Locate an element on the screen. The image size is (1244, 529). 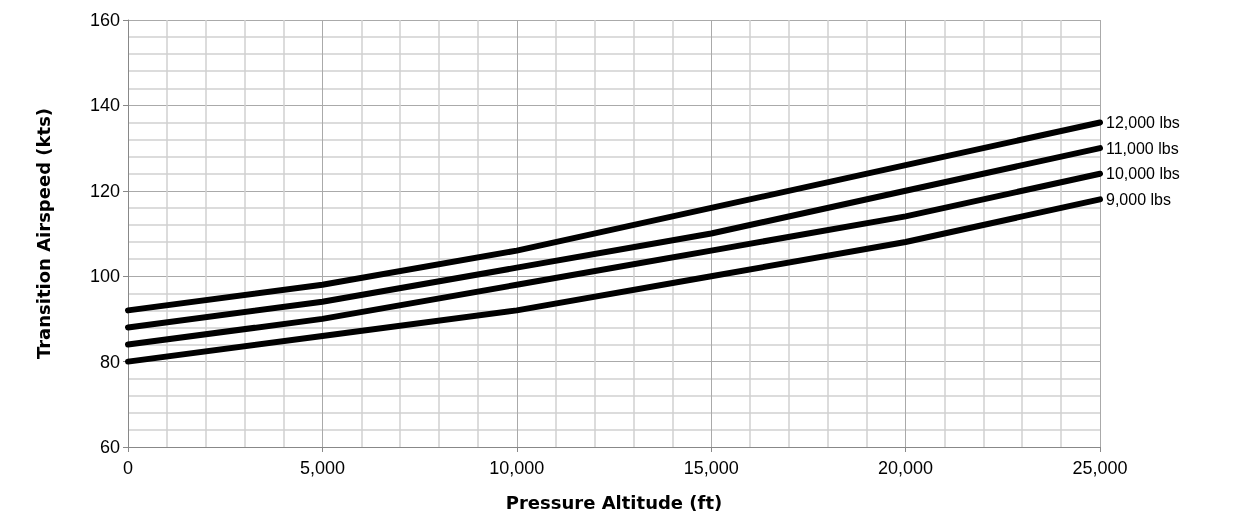
x-tick-label: 5,000 is located at coordinates (322, 468).